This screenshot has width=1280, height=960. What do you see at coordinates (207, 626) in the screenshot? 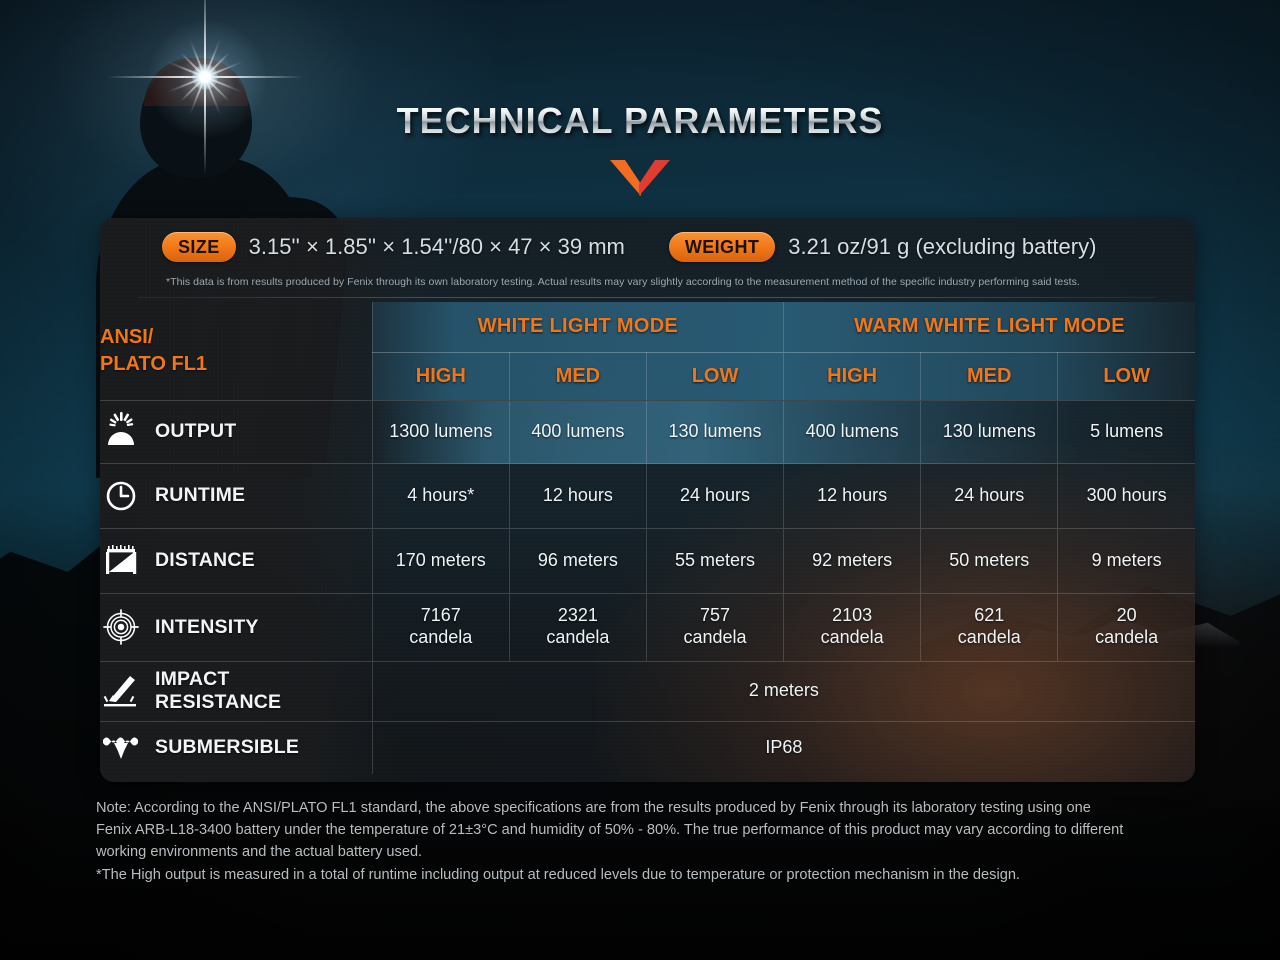
I see `row-label-text: INTENSITY` at bounding box center [207, 626].